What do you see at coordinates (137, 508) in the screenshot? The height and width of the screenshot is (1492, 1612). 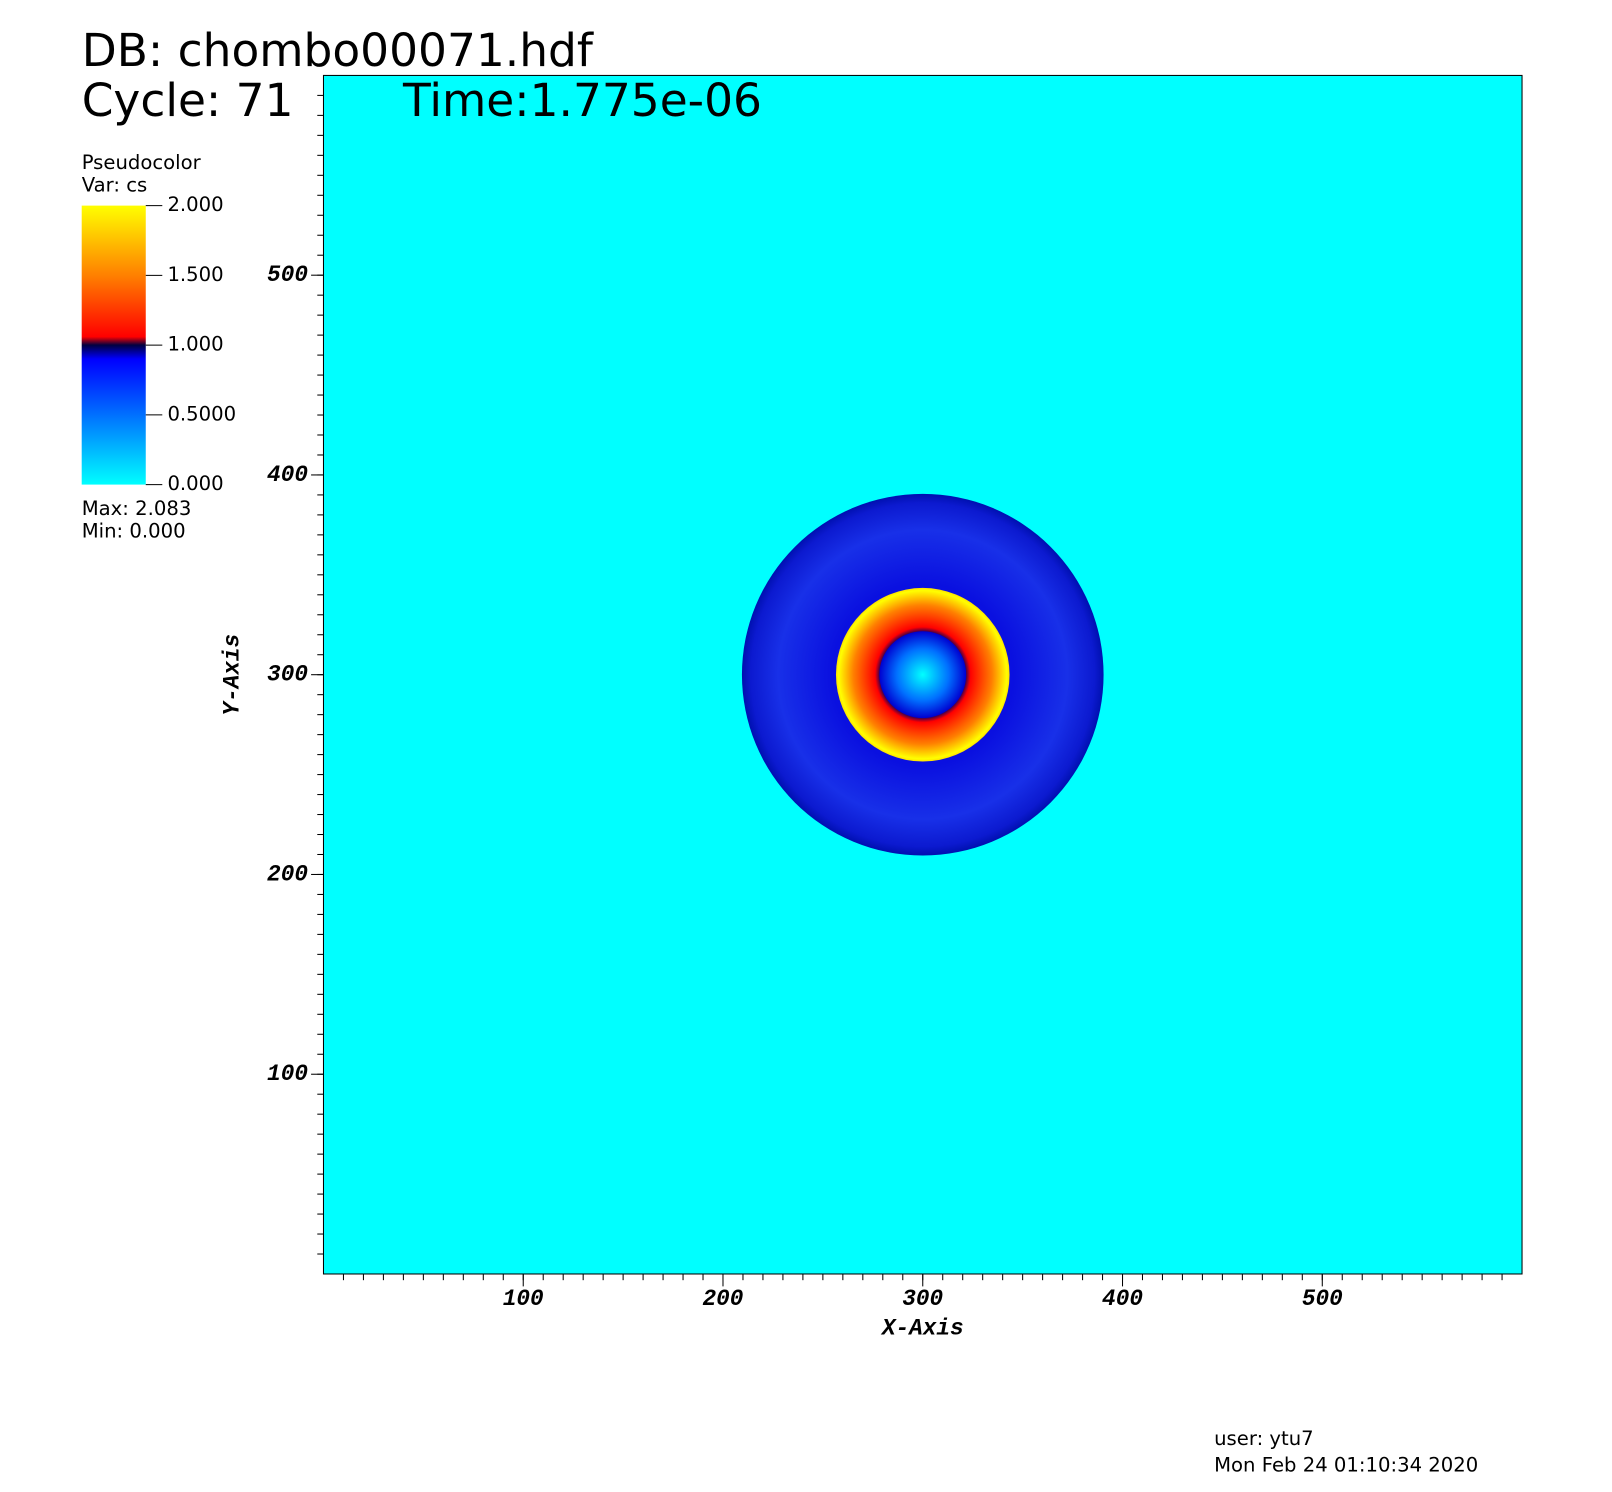 I see `legend-max: Max: 2.083` at bounding box center [137, 508].